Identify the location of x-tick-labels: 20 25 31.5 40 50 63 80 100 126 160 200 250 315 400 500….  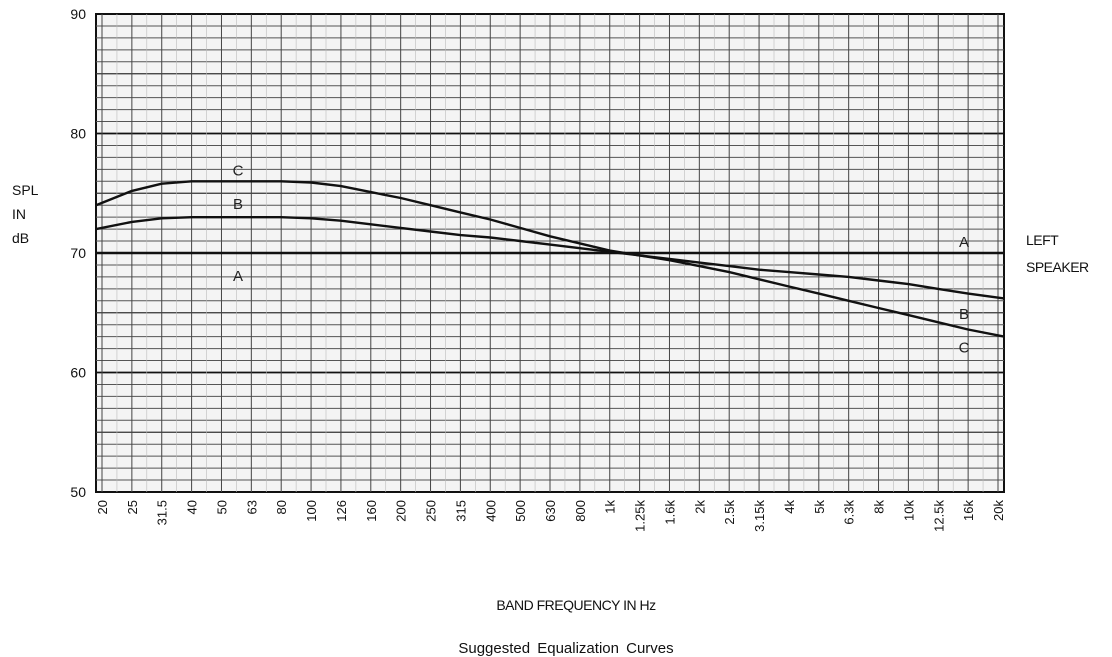
(550, 516).